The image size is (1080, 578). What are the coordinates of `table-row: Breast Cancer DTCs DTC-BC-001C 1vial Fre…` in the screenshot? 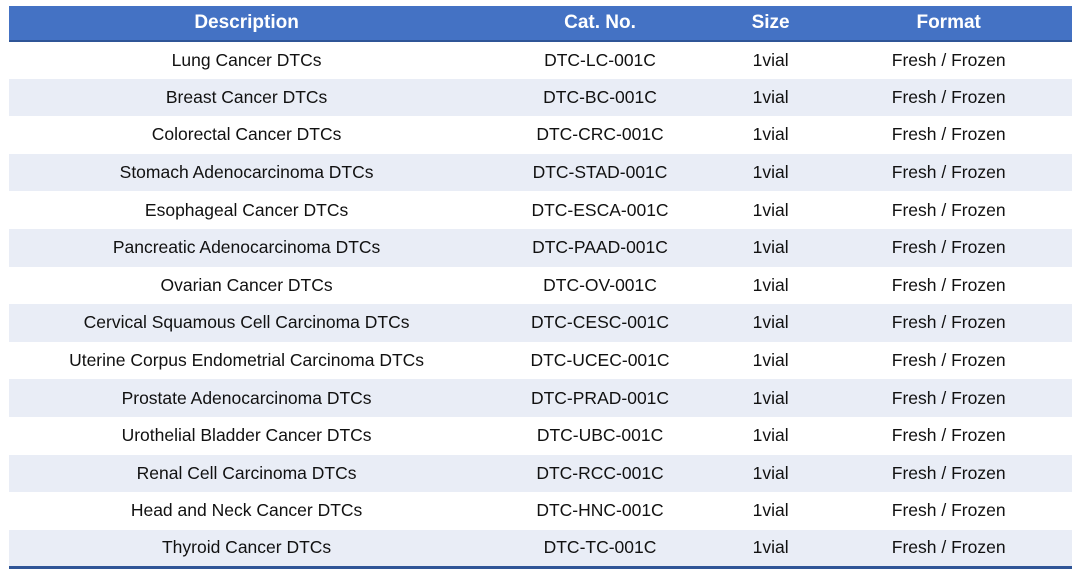 It's located at (540, 97).